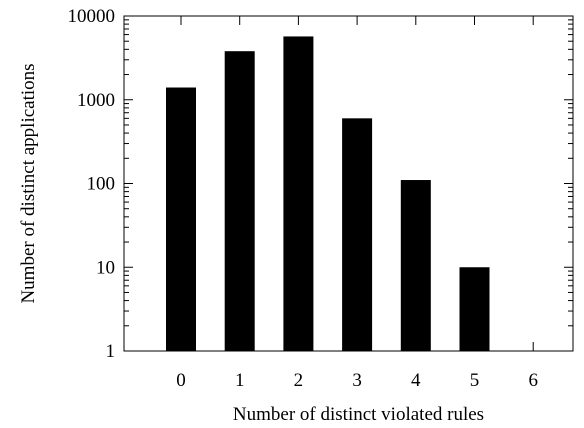 The height and width of the screenshot is (428, 584). What do you see at coordinates (28, 183) in the screenshot?
I see `y-axis-title: Number of distinct applications` at bounding box center [28, 183].